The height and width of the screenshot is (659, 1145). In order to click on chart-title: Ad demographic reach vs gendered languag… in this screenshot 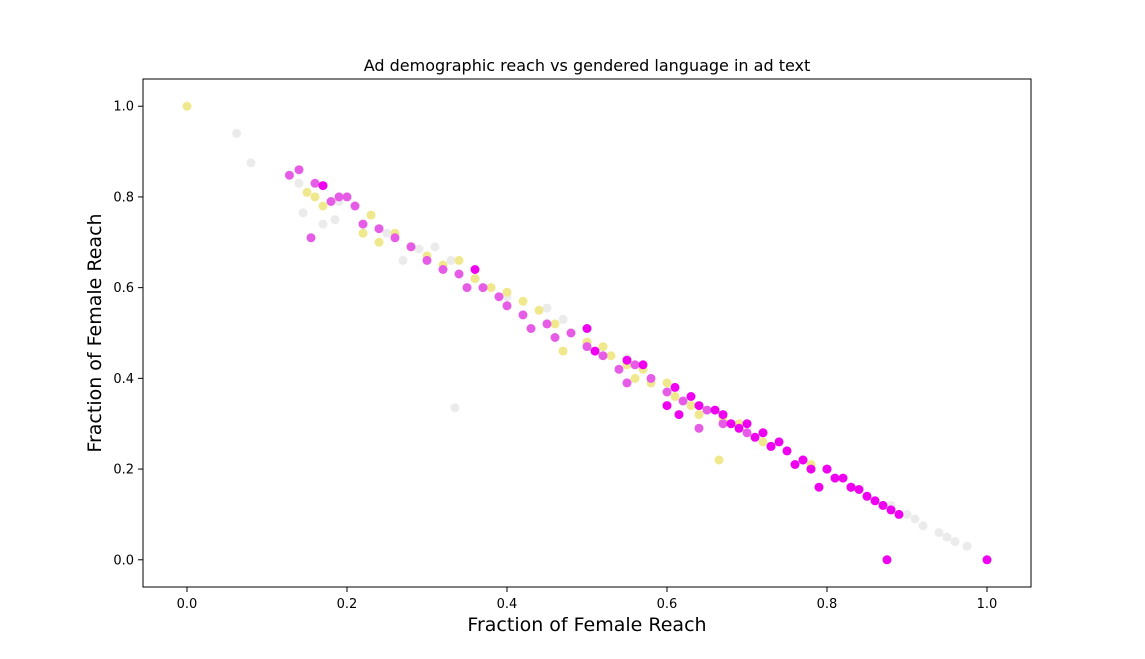, I will do `click(587, 65)`.